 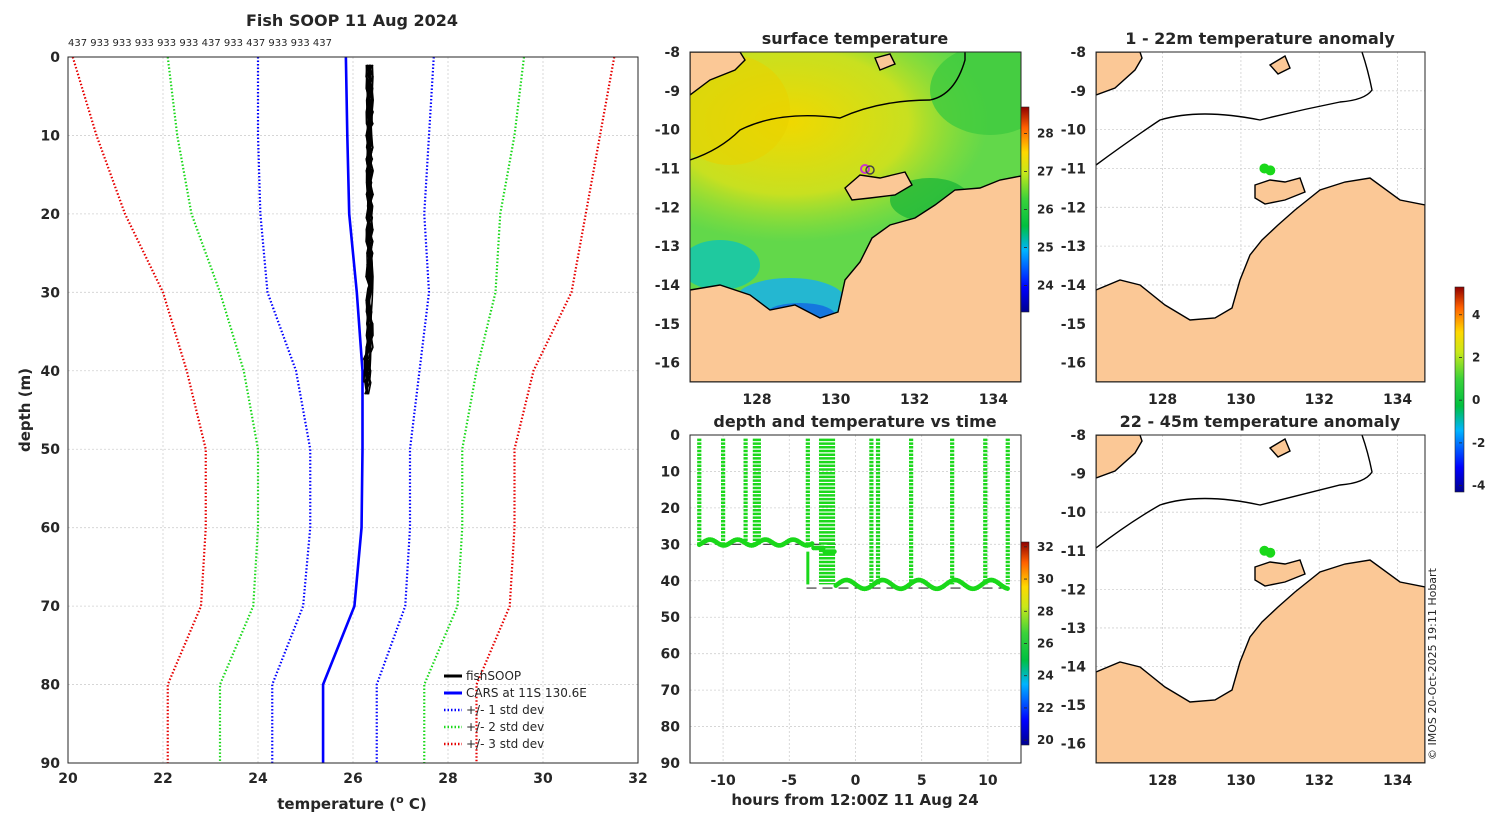 What do you see at coordinates (1260, 279) in the screenshot?
I see `anomaly-shallow-mainland` at bounding box center [1260, 279].